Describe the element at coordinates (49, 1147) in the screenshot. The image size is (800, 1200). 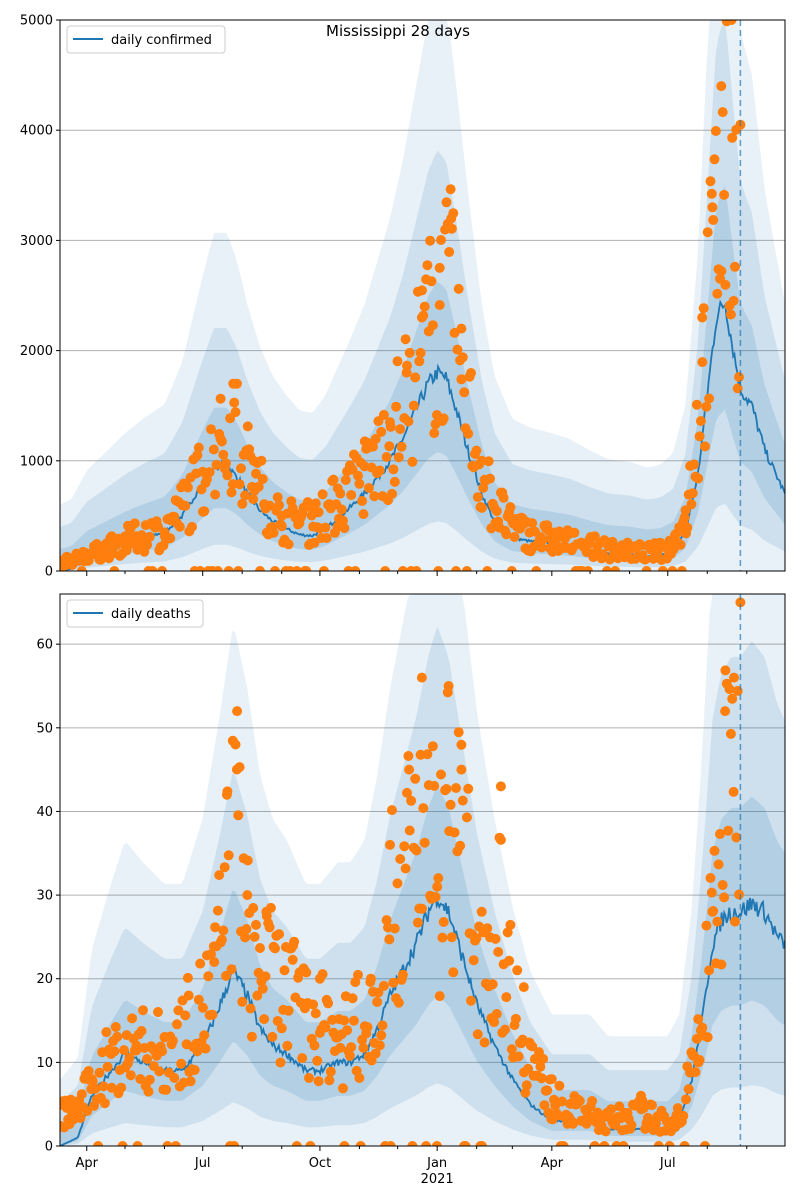
I see `y-tick-label: 0` at that location.